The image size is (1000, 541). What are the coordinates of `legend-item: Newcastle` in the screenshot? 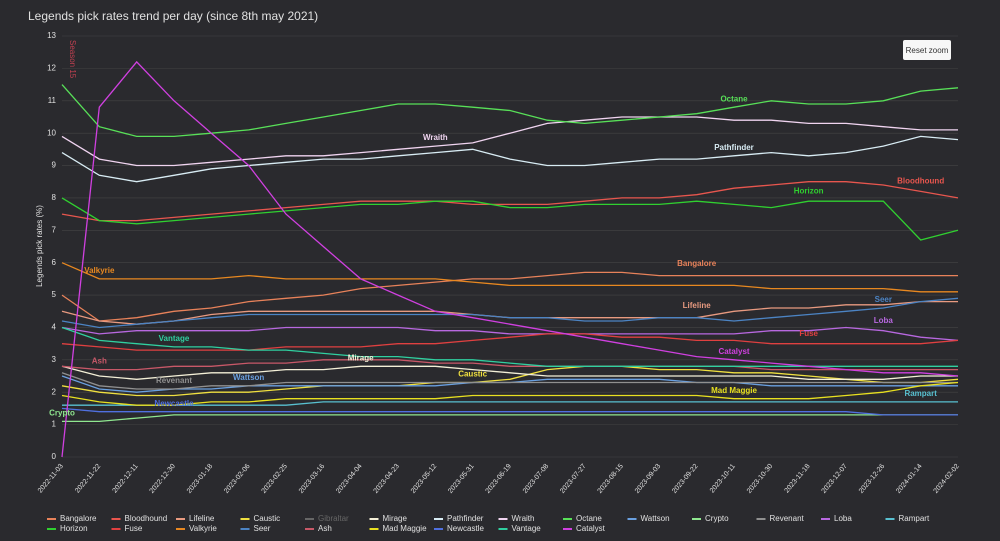 It's located at (459, 528).